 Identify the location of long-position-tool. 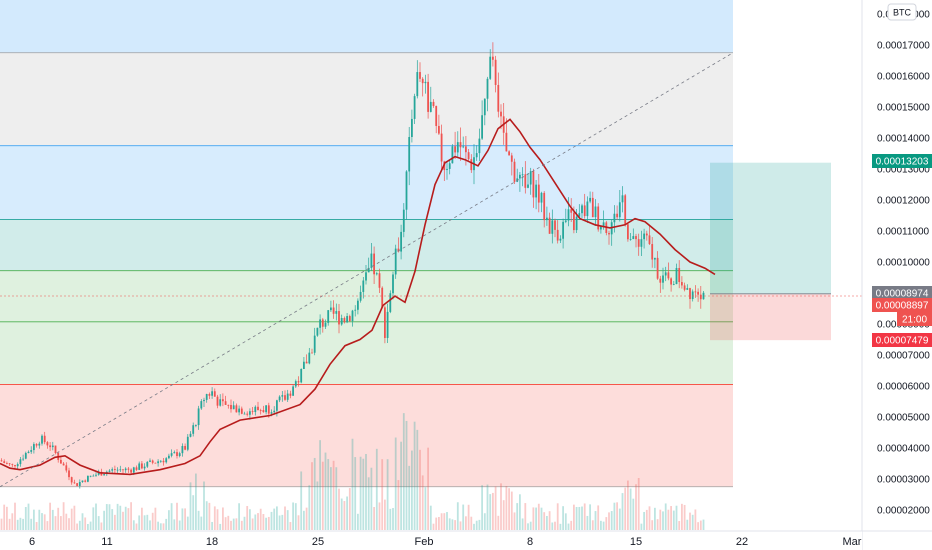
(770, 251).